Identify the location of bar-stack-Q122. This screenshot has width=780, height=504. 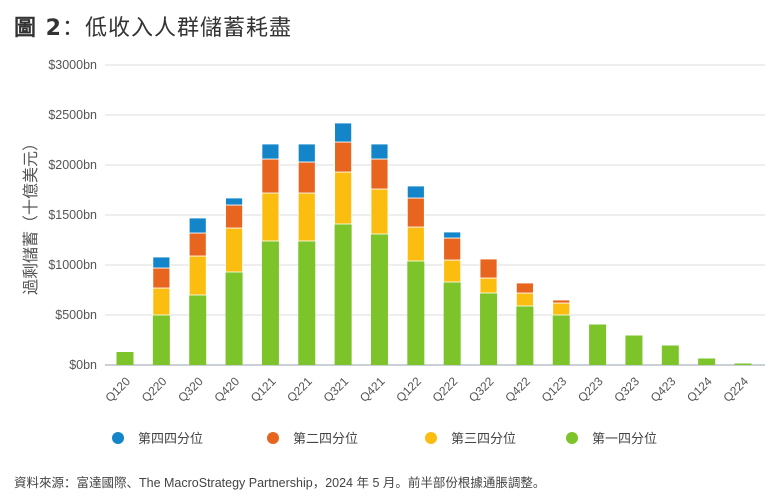
(415, 275).